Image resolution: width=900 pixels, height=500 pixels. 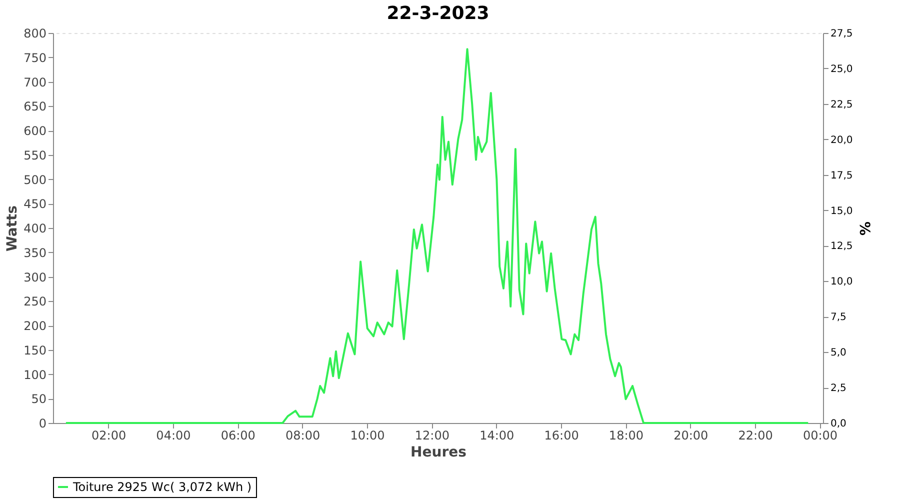 I want to click on y2-tick-label: 2,5, so click(x=838, y=388).